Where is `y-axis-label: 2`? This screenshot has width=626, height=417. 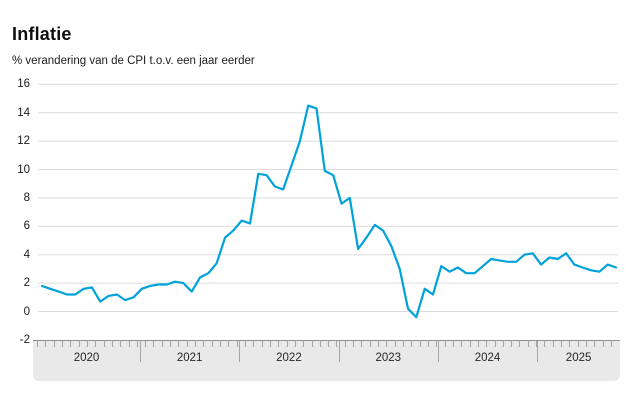
y-axis-label: 2 is located at coordinates (26, 283).